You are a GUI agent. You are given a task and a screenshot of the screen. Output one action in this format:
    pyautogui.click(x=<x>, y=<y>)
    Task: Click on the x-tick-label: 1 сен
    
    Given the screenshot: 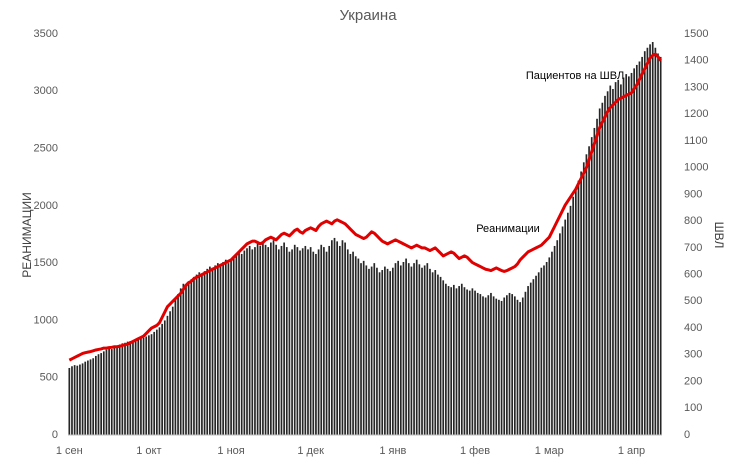 What is the action you would take?
    pyautogui.click(x=69, y=451)
    